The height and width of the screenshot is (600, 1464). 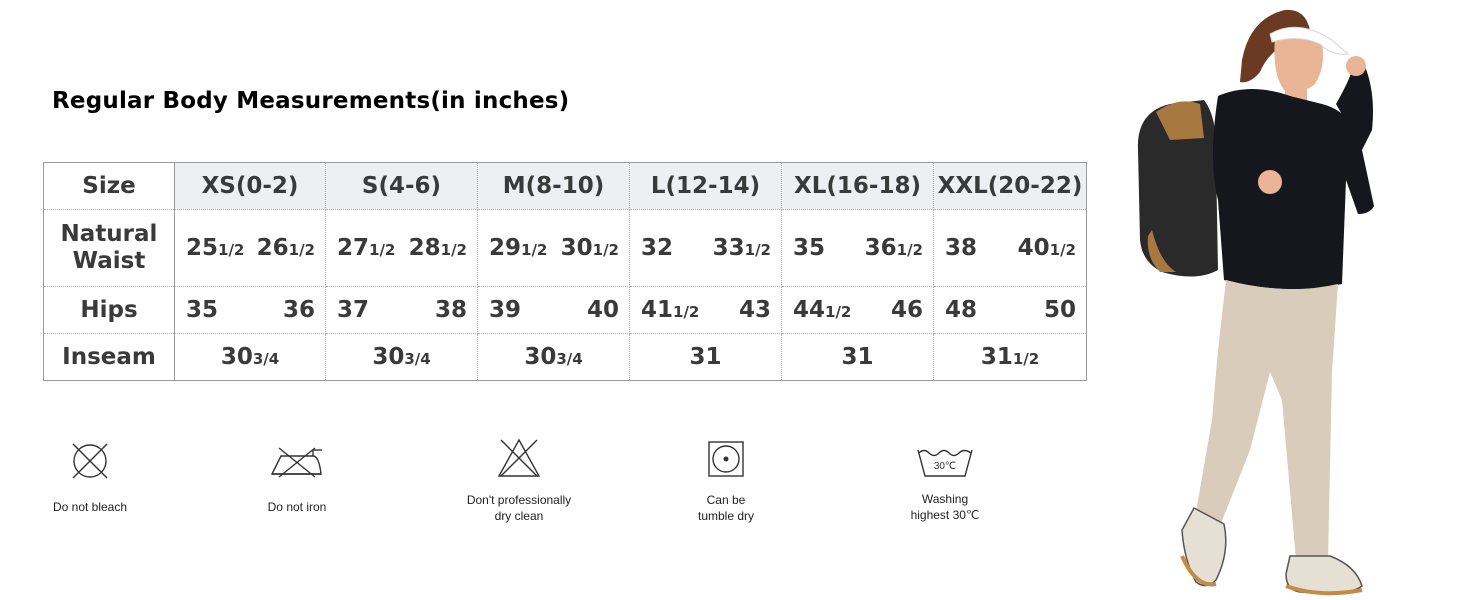 I want to click on do-not-bleach-icon, so click(x=90, y=461).